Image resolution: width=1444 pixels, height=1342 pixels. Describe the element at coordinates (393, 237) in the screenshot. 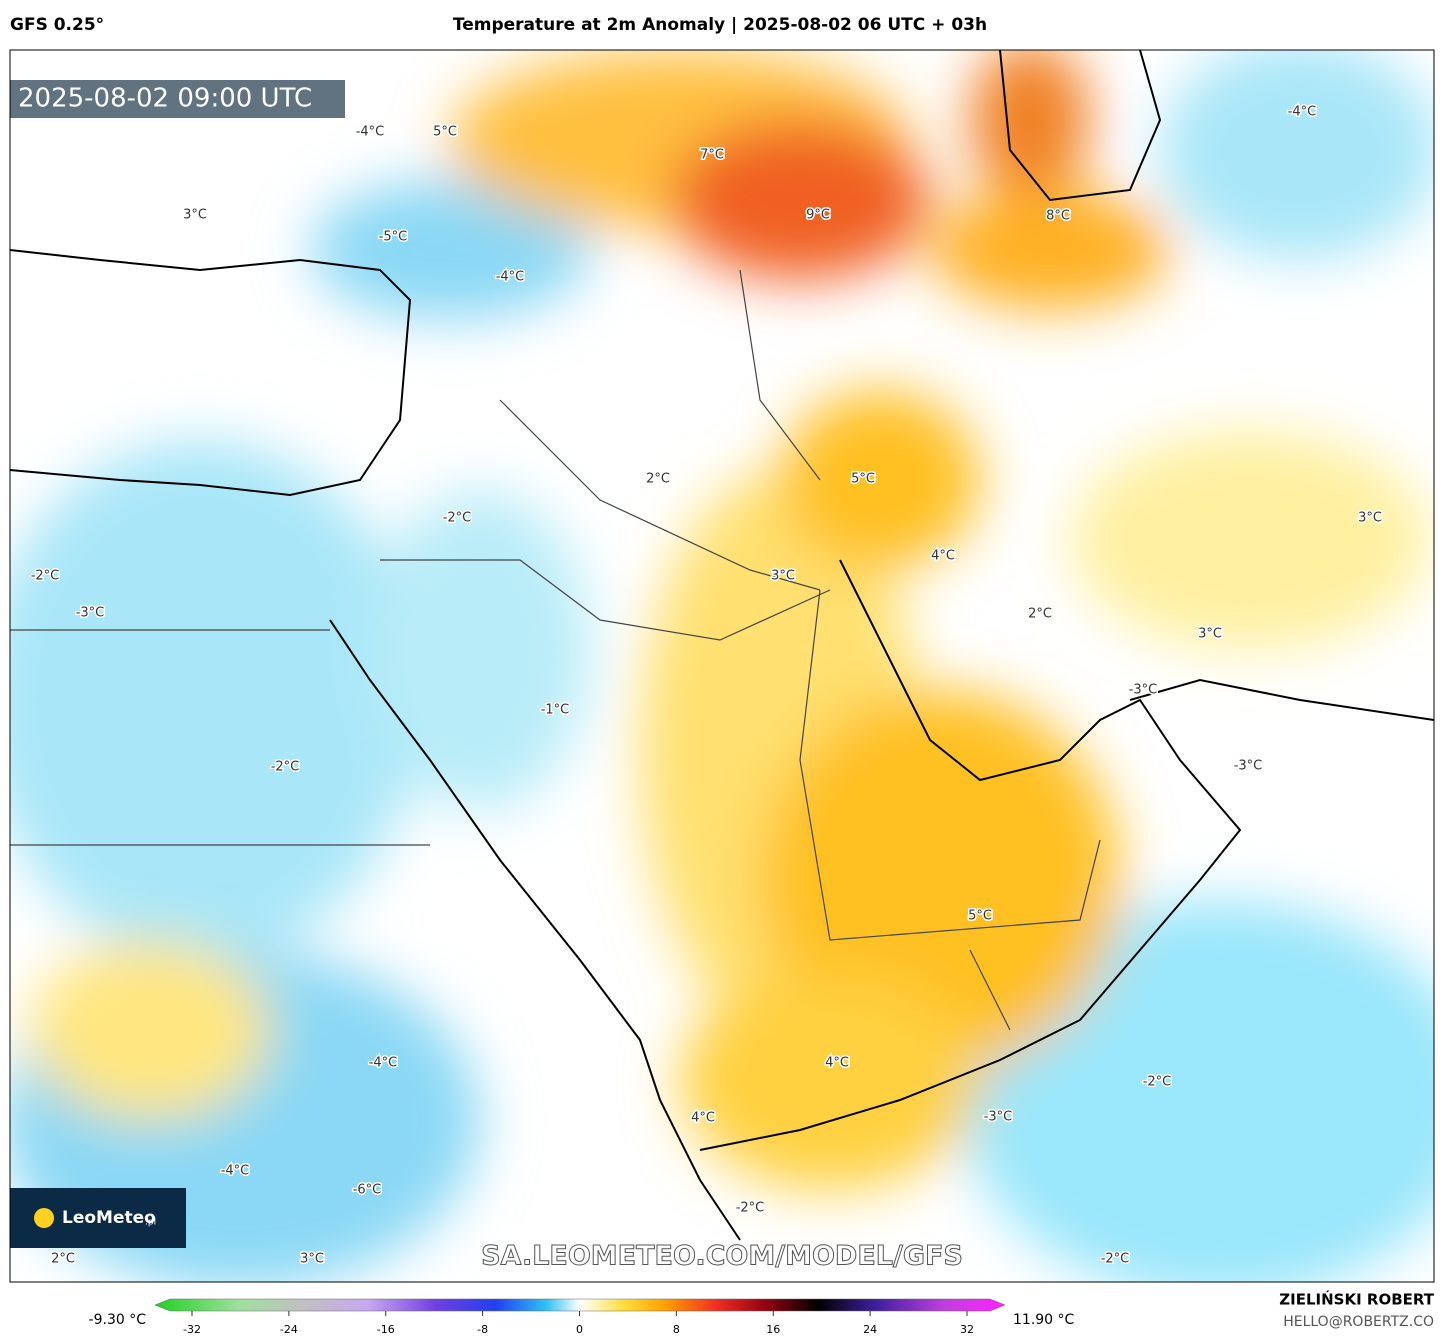

I see `contour-label: -5°C` at that location.